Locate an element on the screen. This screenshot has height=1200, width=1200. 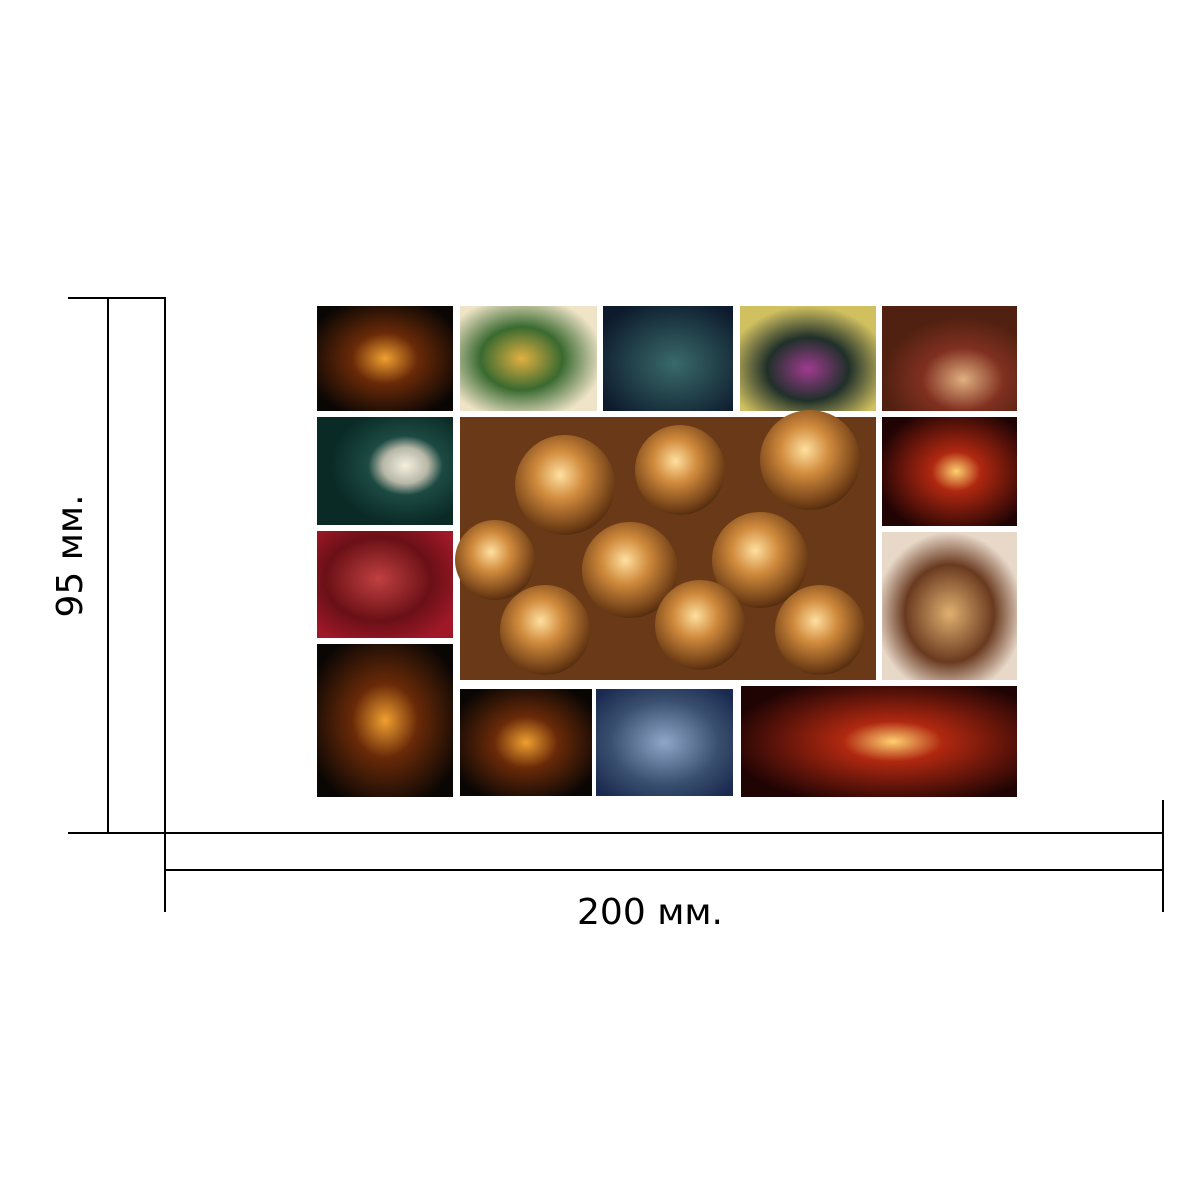
height-label: 95 мм. is located at coordinates (70, 555).